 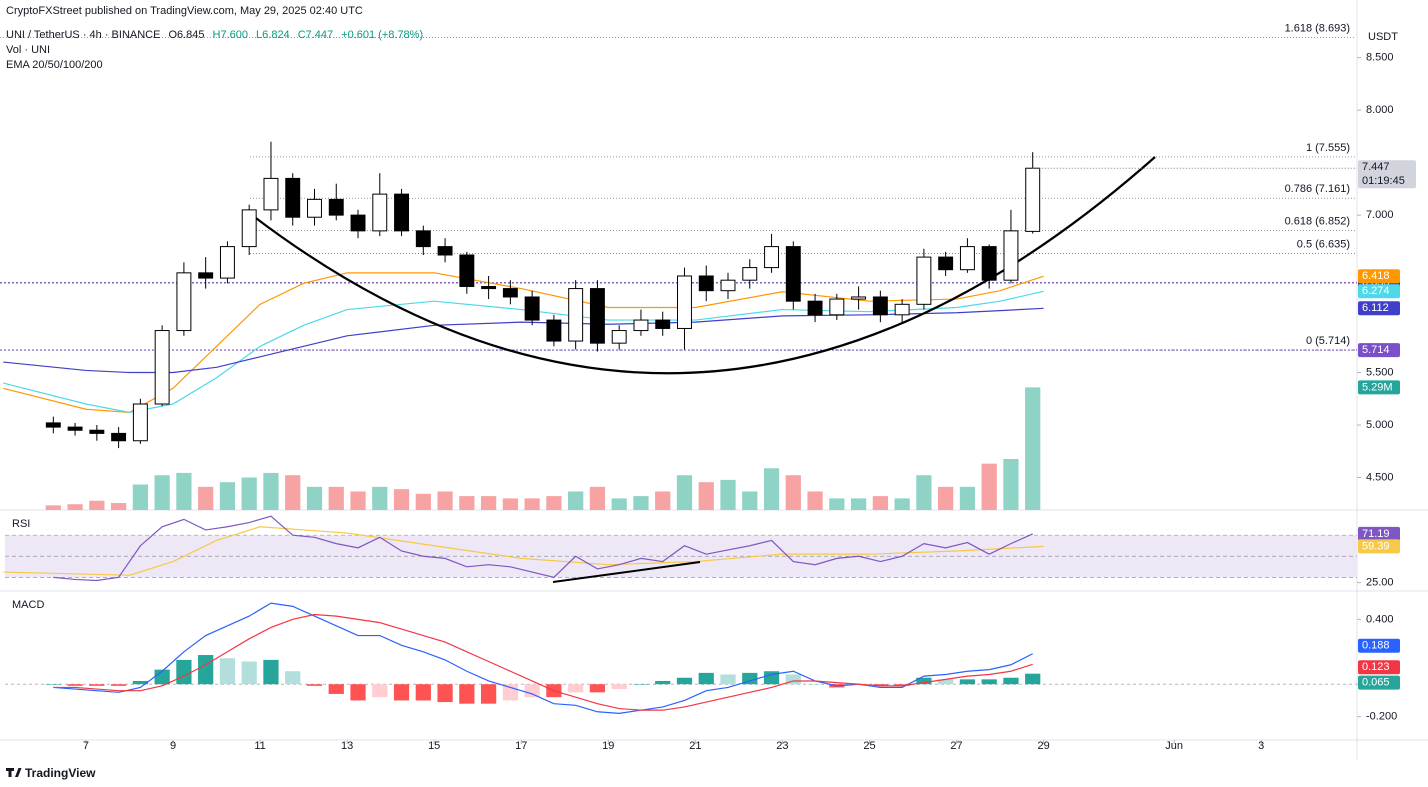 I want to click on rsi-label-box, so click(x=1379, y=533).